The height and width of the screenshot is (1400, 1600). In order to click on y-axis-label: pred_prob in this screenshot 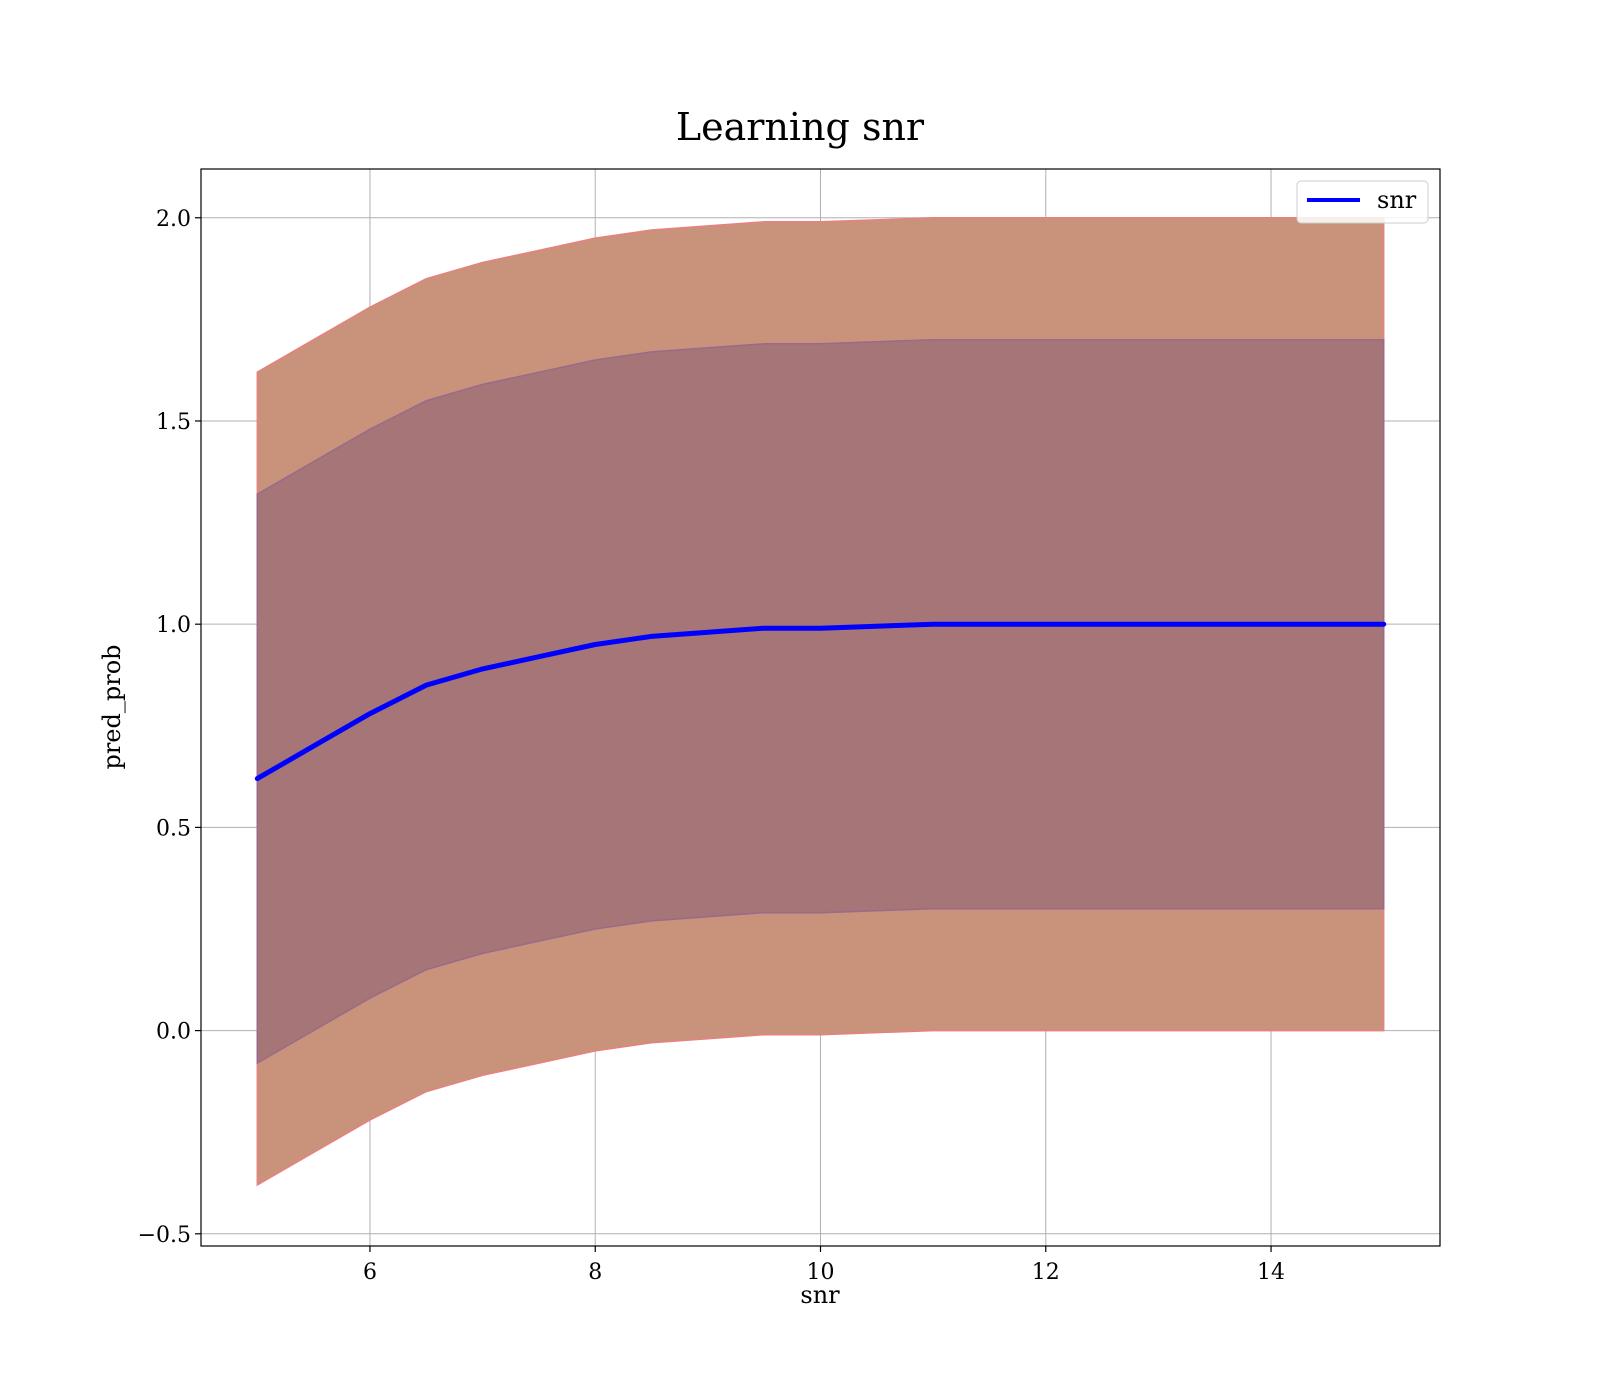, I will do `click(112, 706)`.